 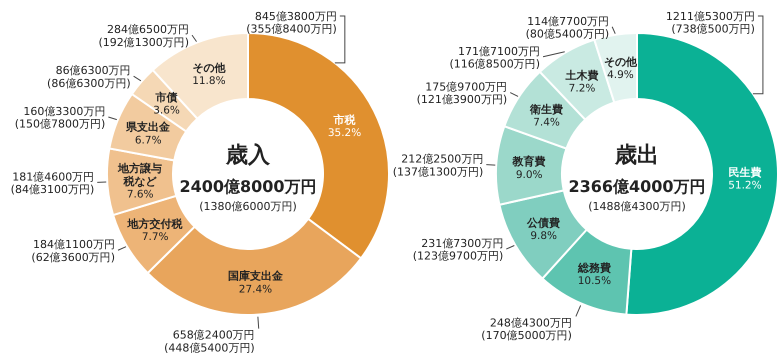 What do you see at coordinates (529, 161) in the screenshot?
I see `category-label: 教育費` at bounding box center [529, 161].